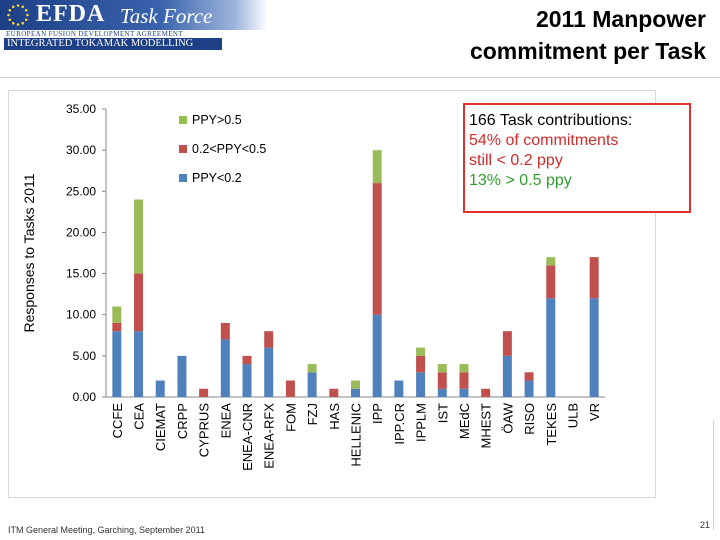 The width and height of the screenshot is (720, 540). I want to click on x-tick-label: CIEMAT, so click(160, 427).